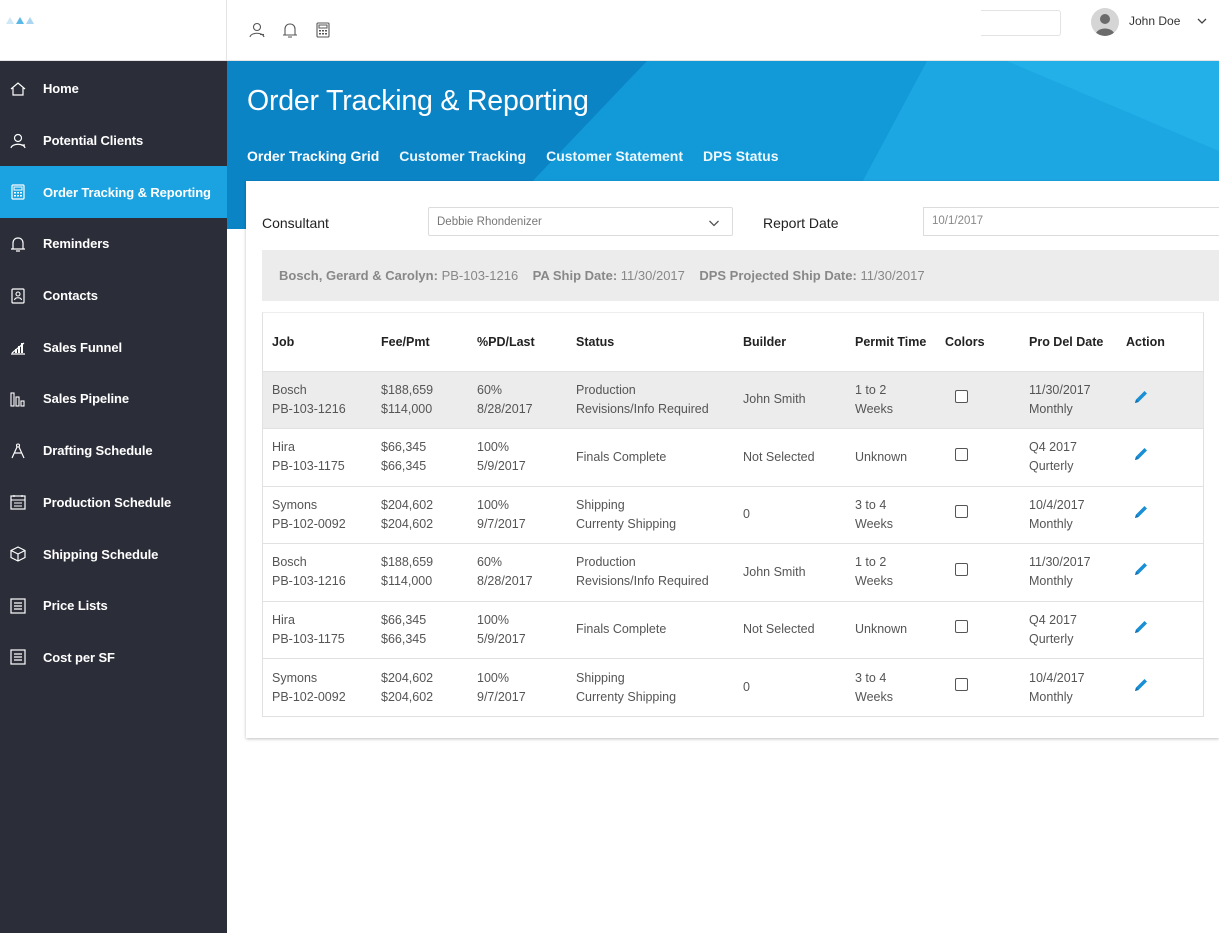 This screenshot has height=933, width=1219. What do you see at coordinates (113, 606) in the screenshot?
I see `sidebar-item-price-lists: Price Lists` at bounding box center [113, 606].